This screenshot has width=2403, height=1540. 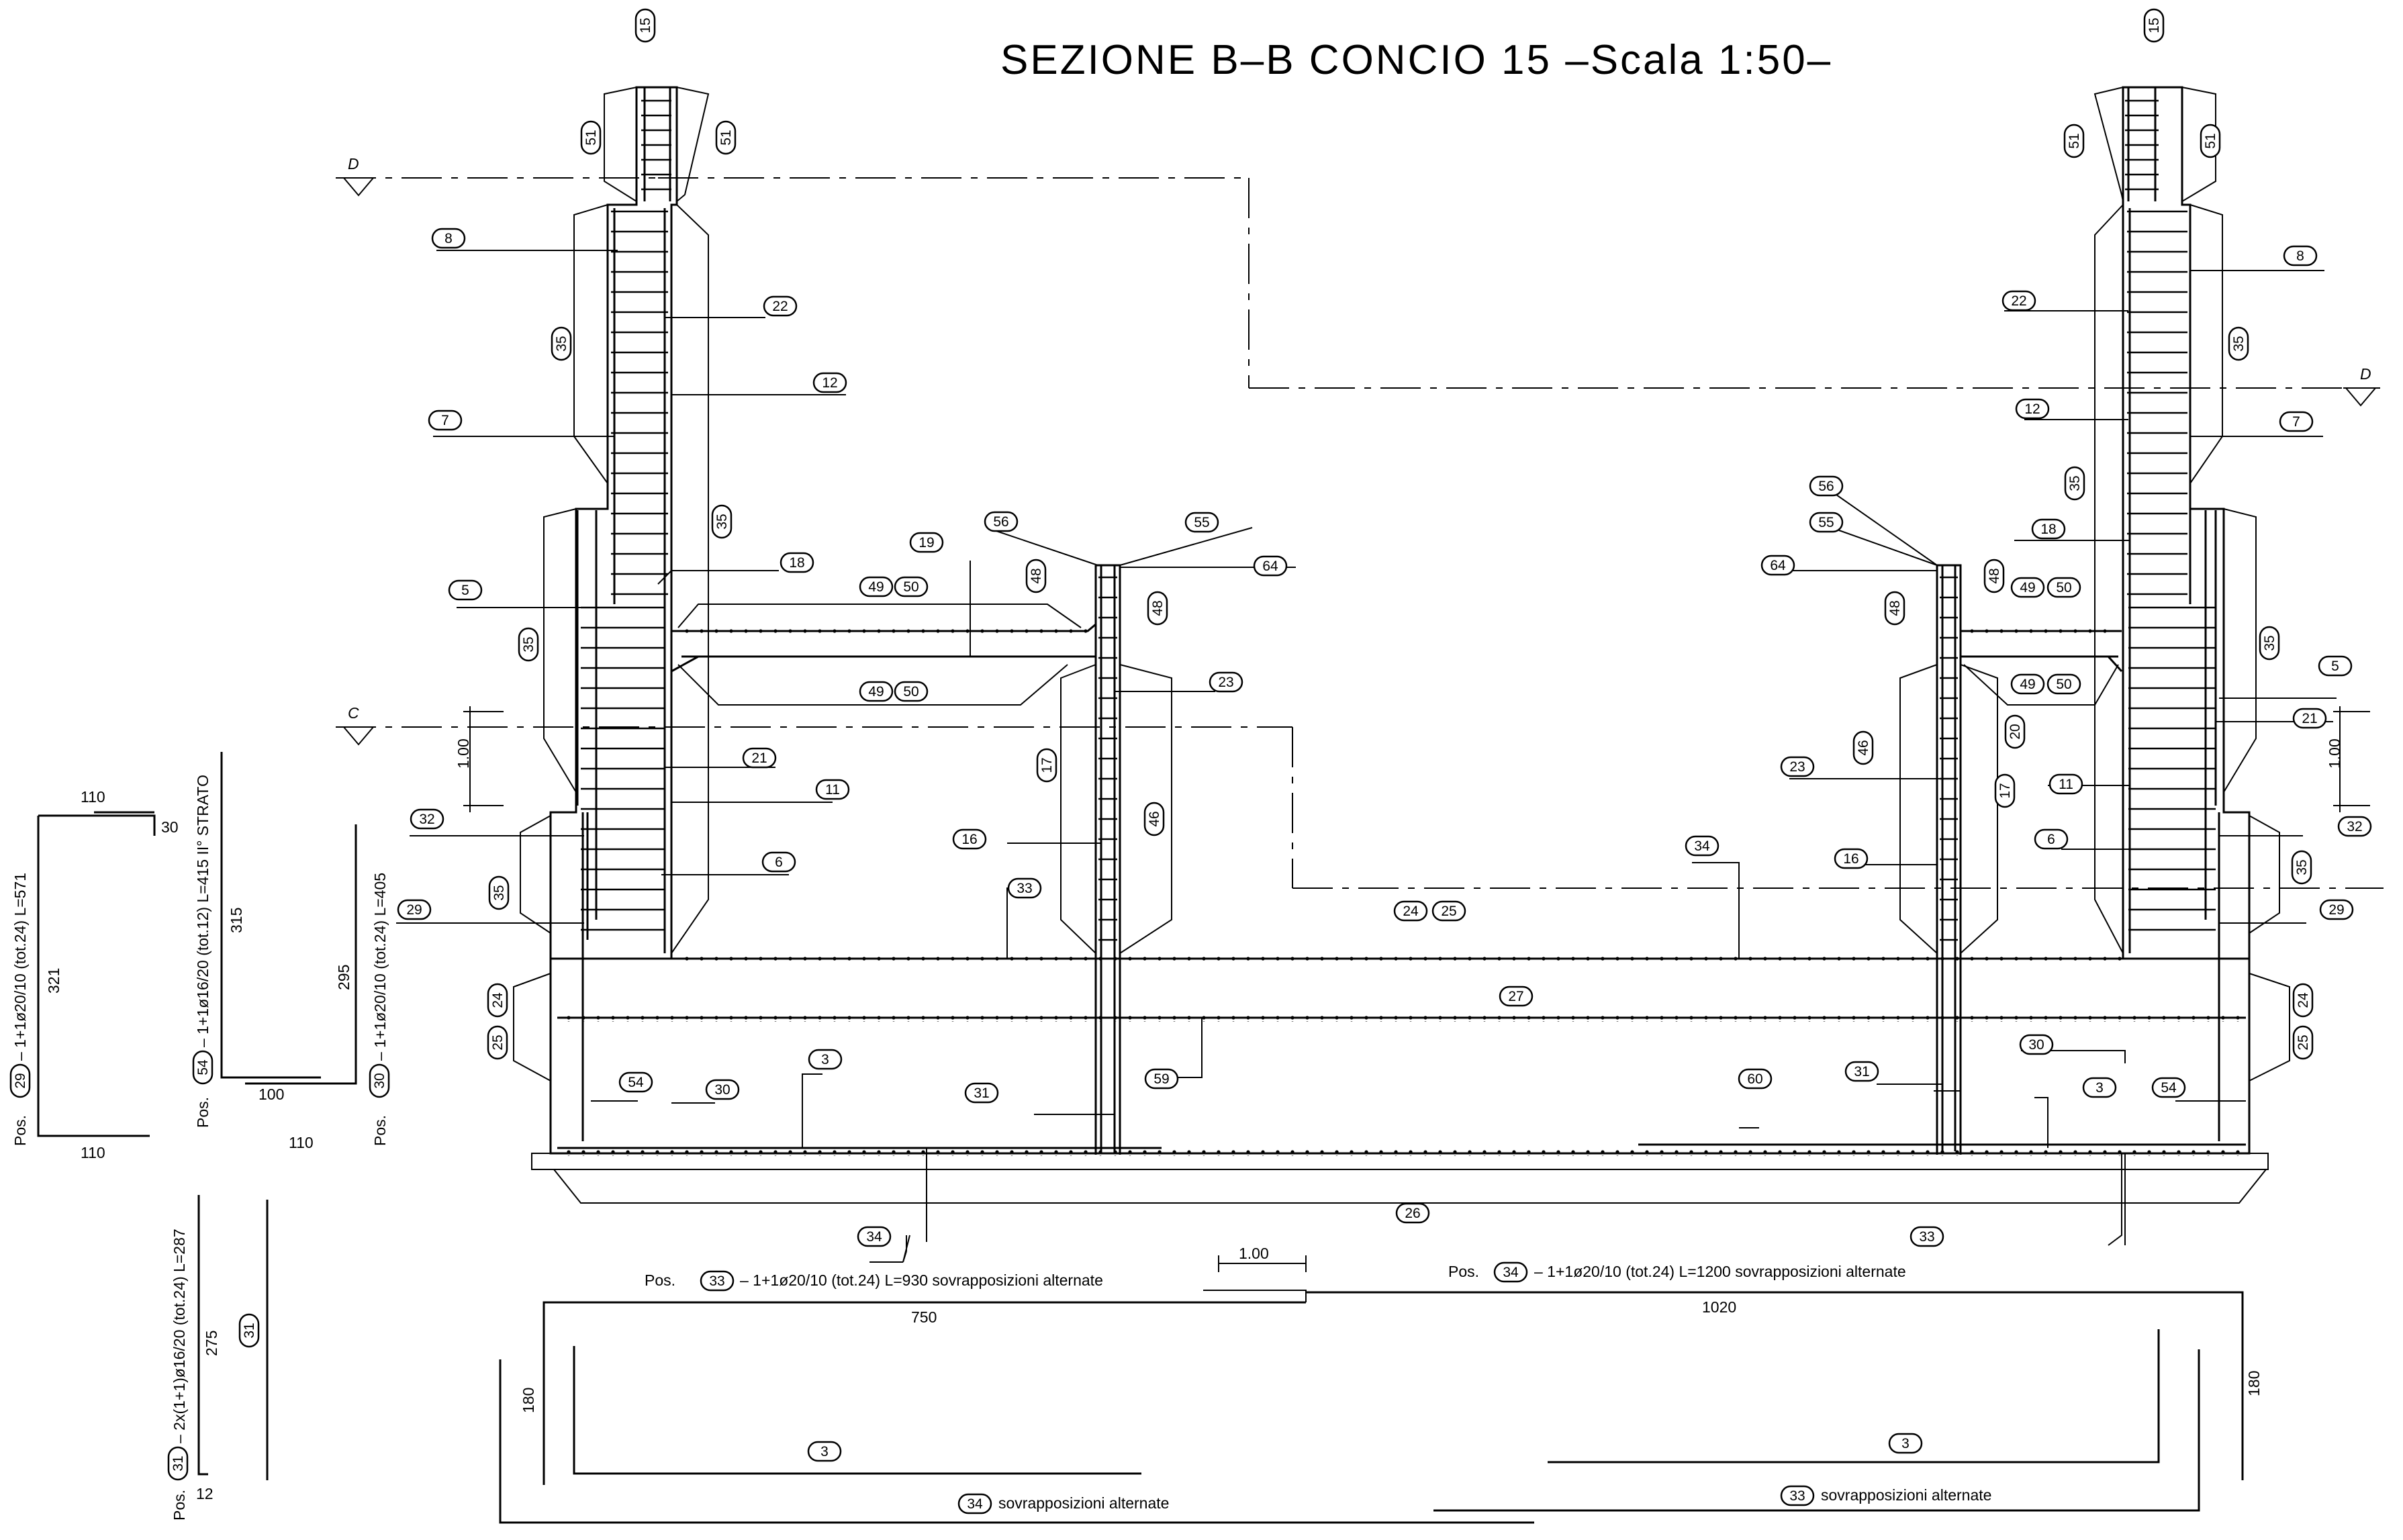 What do you see at coordinates (969, 839) in the screenshot?
I see `svg-text: 16` at bounding box center [969, 839].